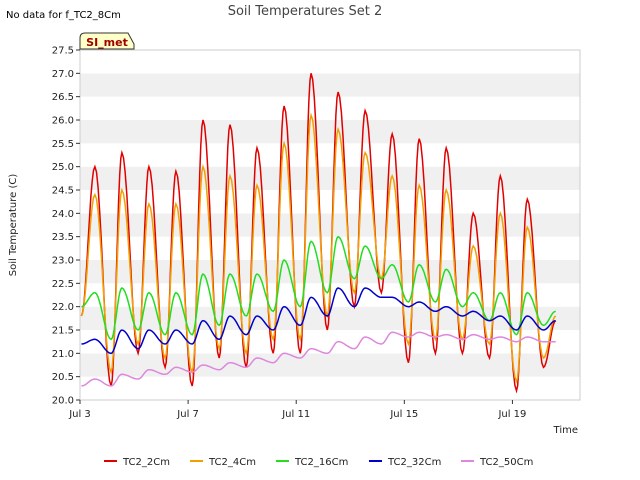 This screenshot has width=640, height=480. I want to click on y-tick-label: 25.5, so click(63, 144).